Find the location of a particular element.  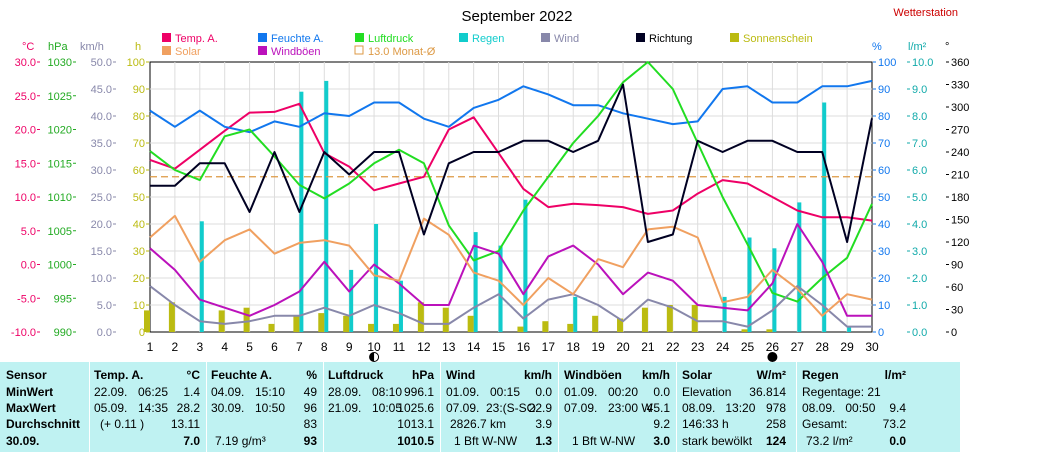

stats-label: Regentage: 21 is located at coordinates (841, 392).